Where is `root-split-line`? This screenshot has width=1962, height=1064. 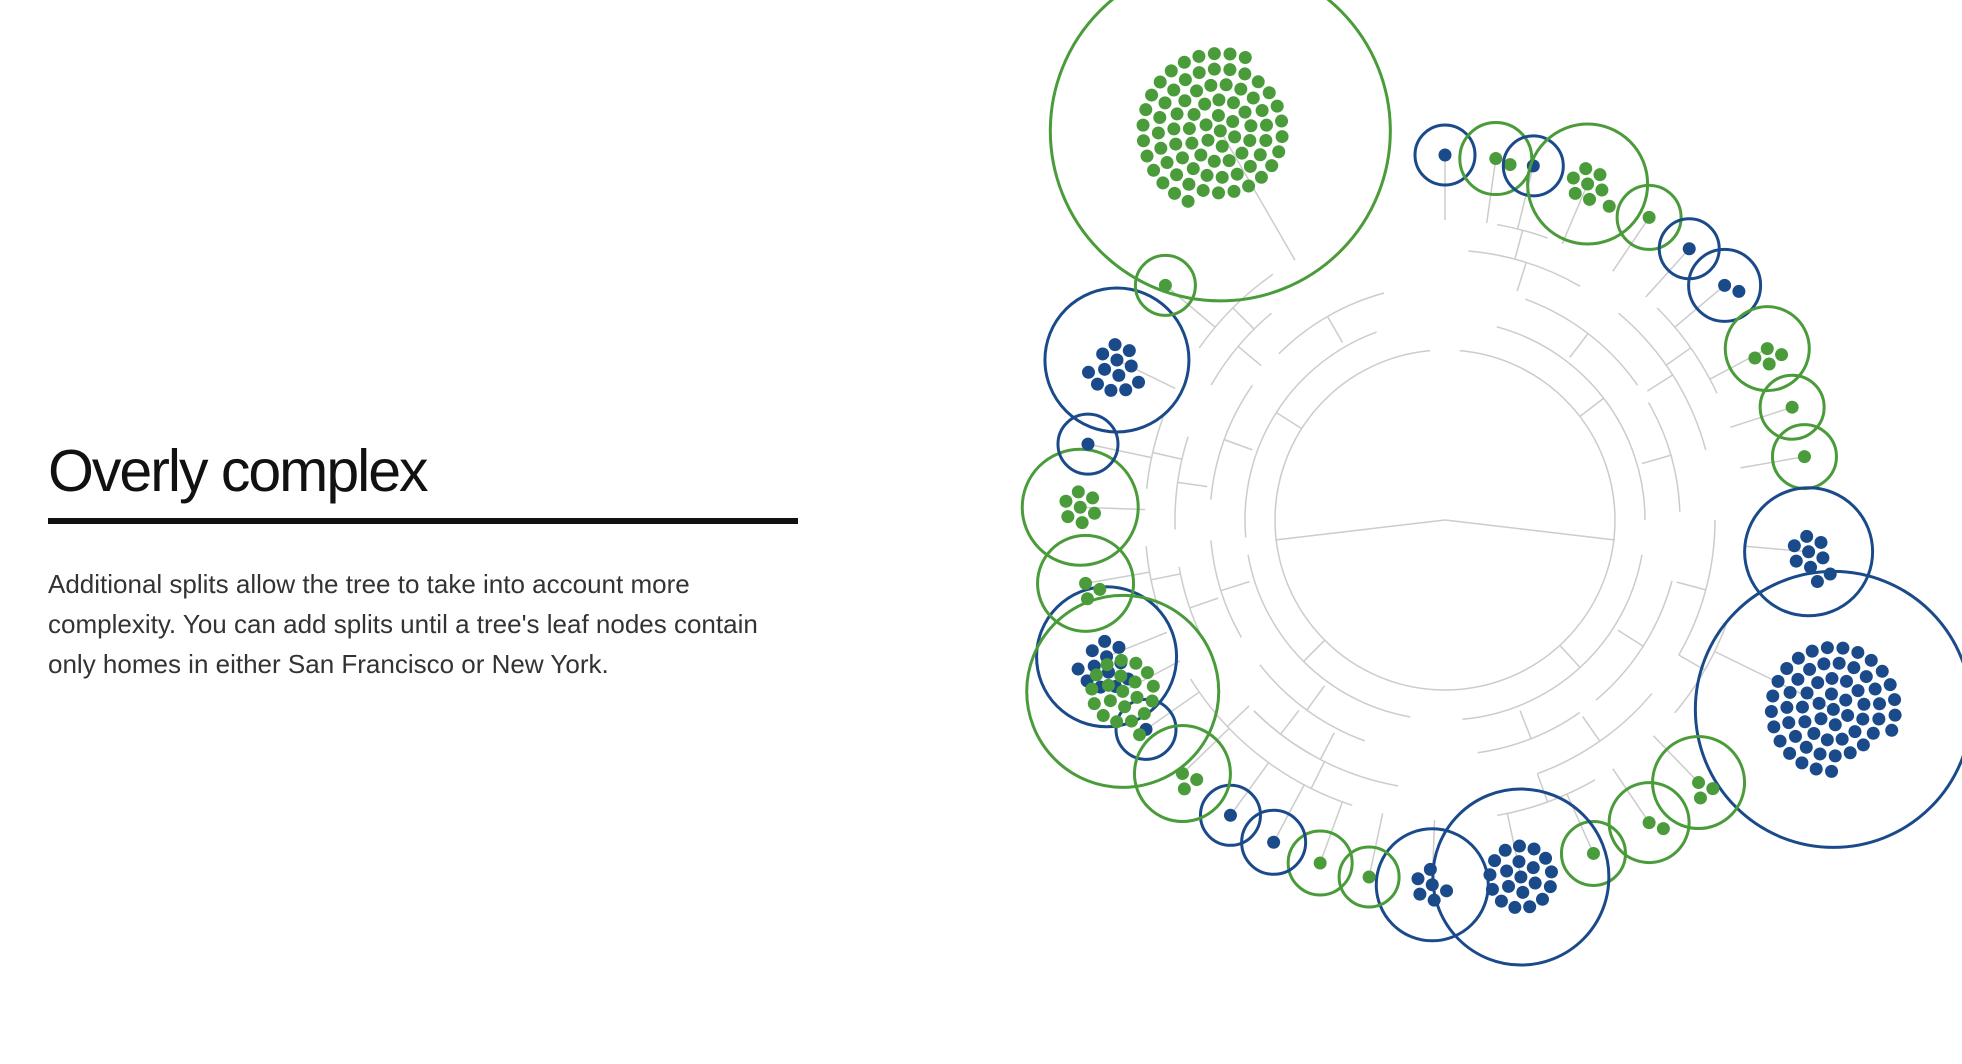
root-split-line is located at coordinates (1360, 530).